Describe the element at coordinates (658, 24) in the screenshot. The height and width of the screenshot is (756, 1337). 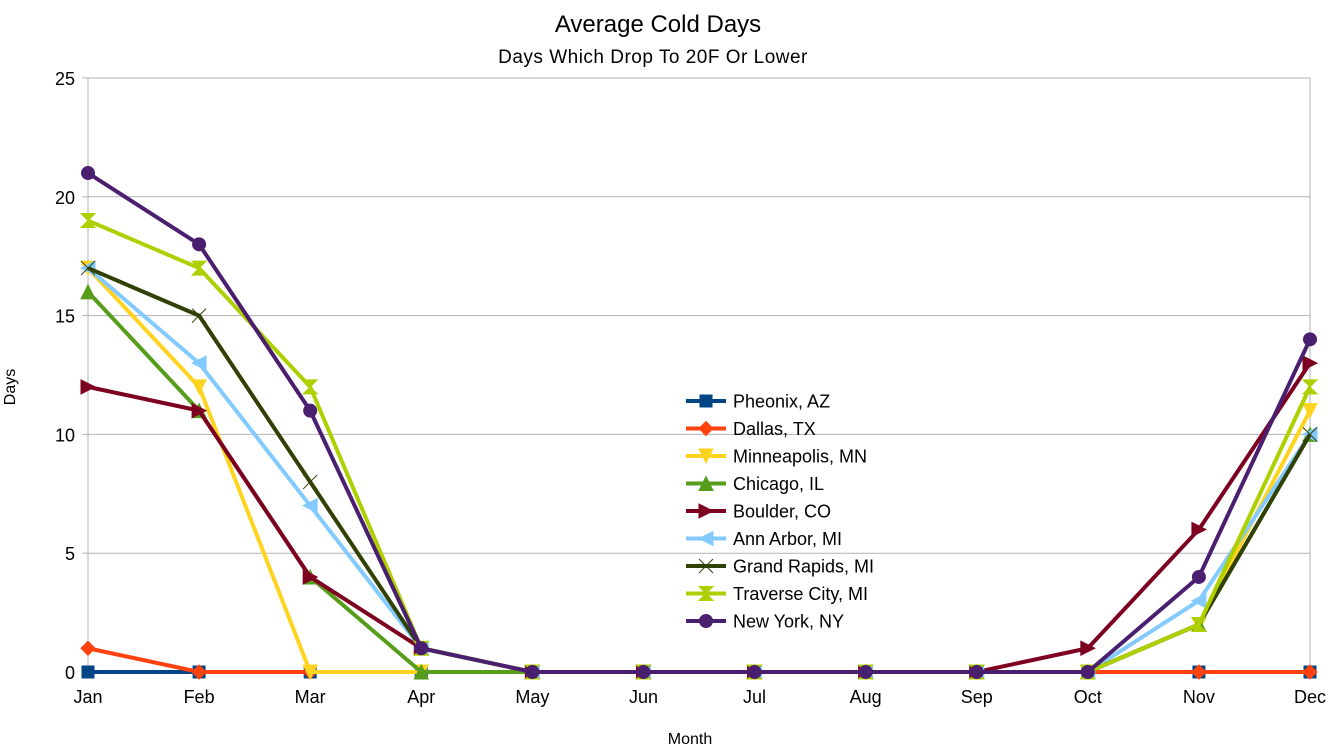
I see `chart-title: Average Cold Days` at that location.